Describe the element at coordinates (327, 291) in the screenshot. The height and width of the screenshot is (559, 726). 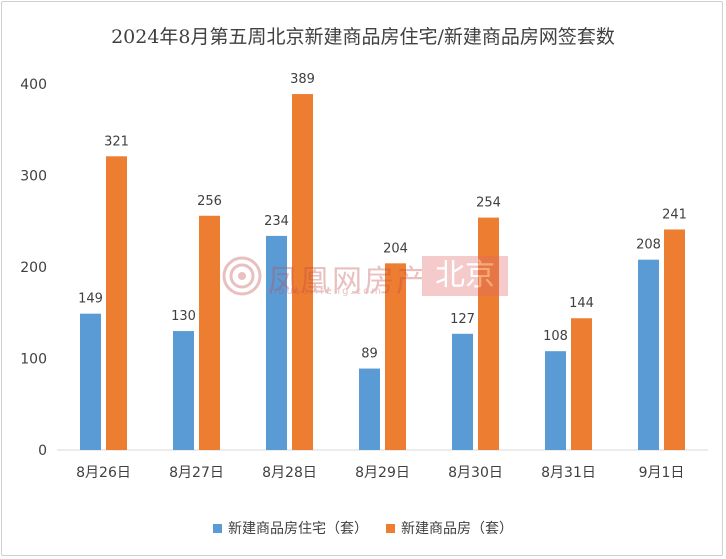
I see `watermark-domain: house.ifeng.com` at that location.